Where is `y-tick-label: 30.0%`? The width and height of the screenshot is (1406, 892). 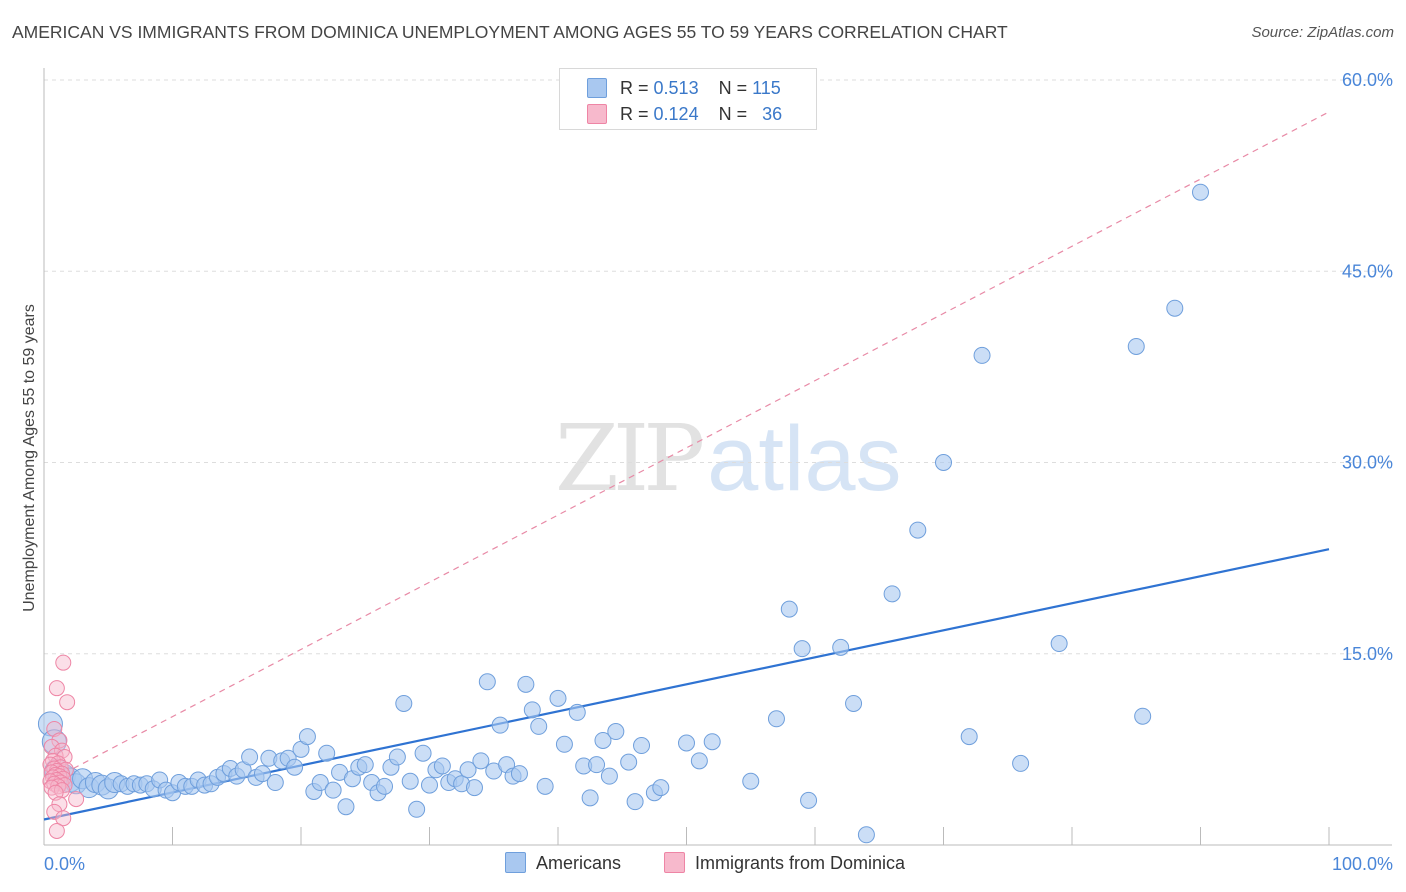
y-tick-label: 30.0% is located at coordinates (1367, 463).